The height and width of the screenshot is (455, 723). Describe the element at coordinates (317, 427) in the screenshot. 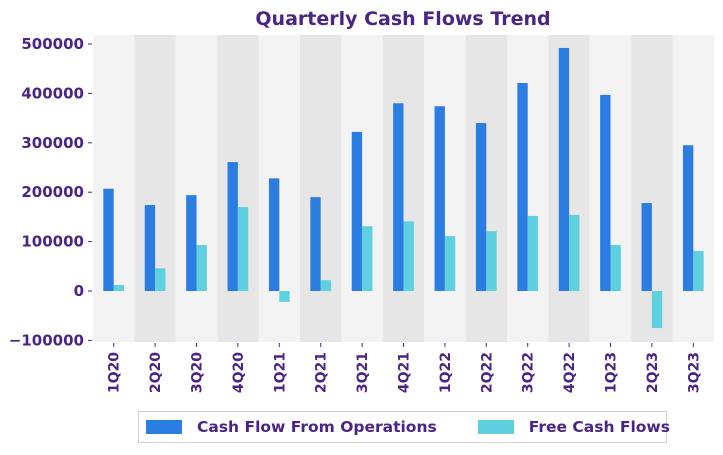

I see `legend-label-cfo: Cash Flow From Operations` at that location.